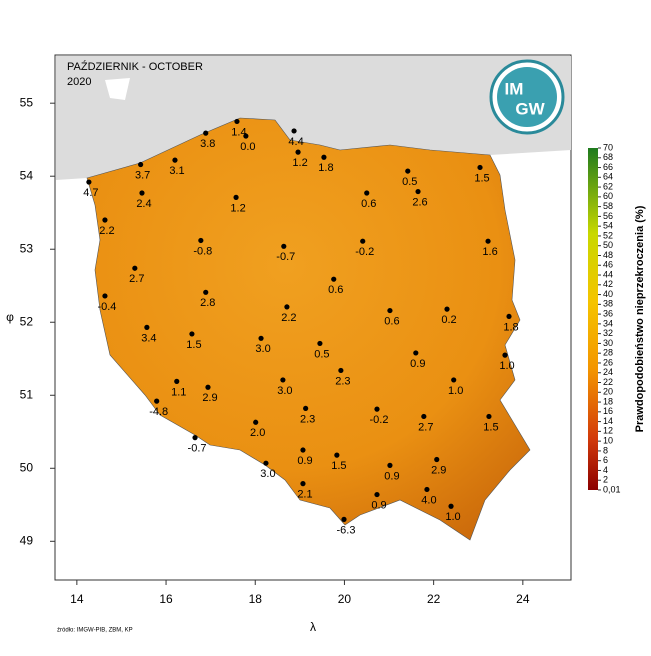 The width and height of the screenshot is (651, 656). I want to click on x-tick-label: 18, so click(256, 599).